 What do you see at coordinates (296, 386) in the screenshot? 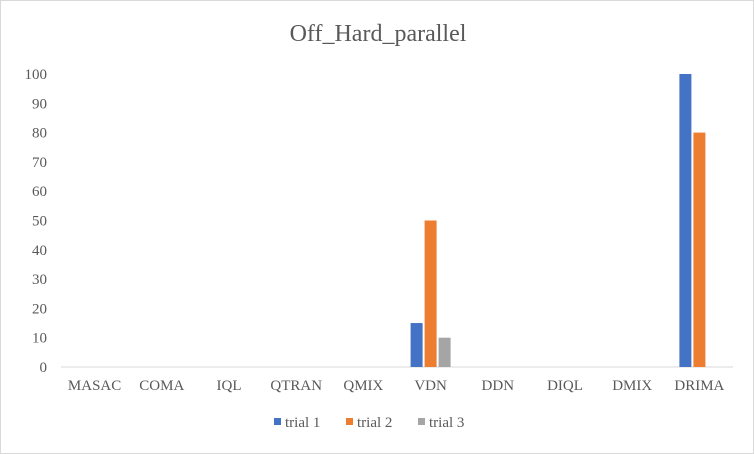
I see `x-tick-label: QTRAN` at bounding box center [296, 386].